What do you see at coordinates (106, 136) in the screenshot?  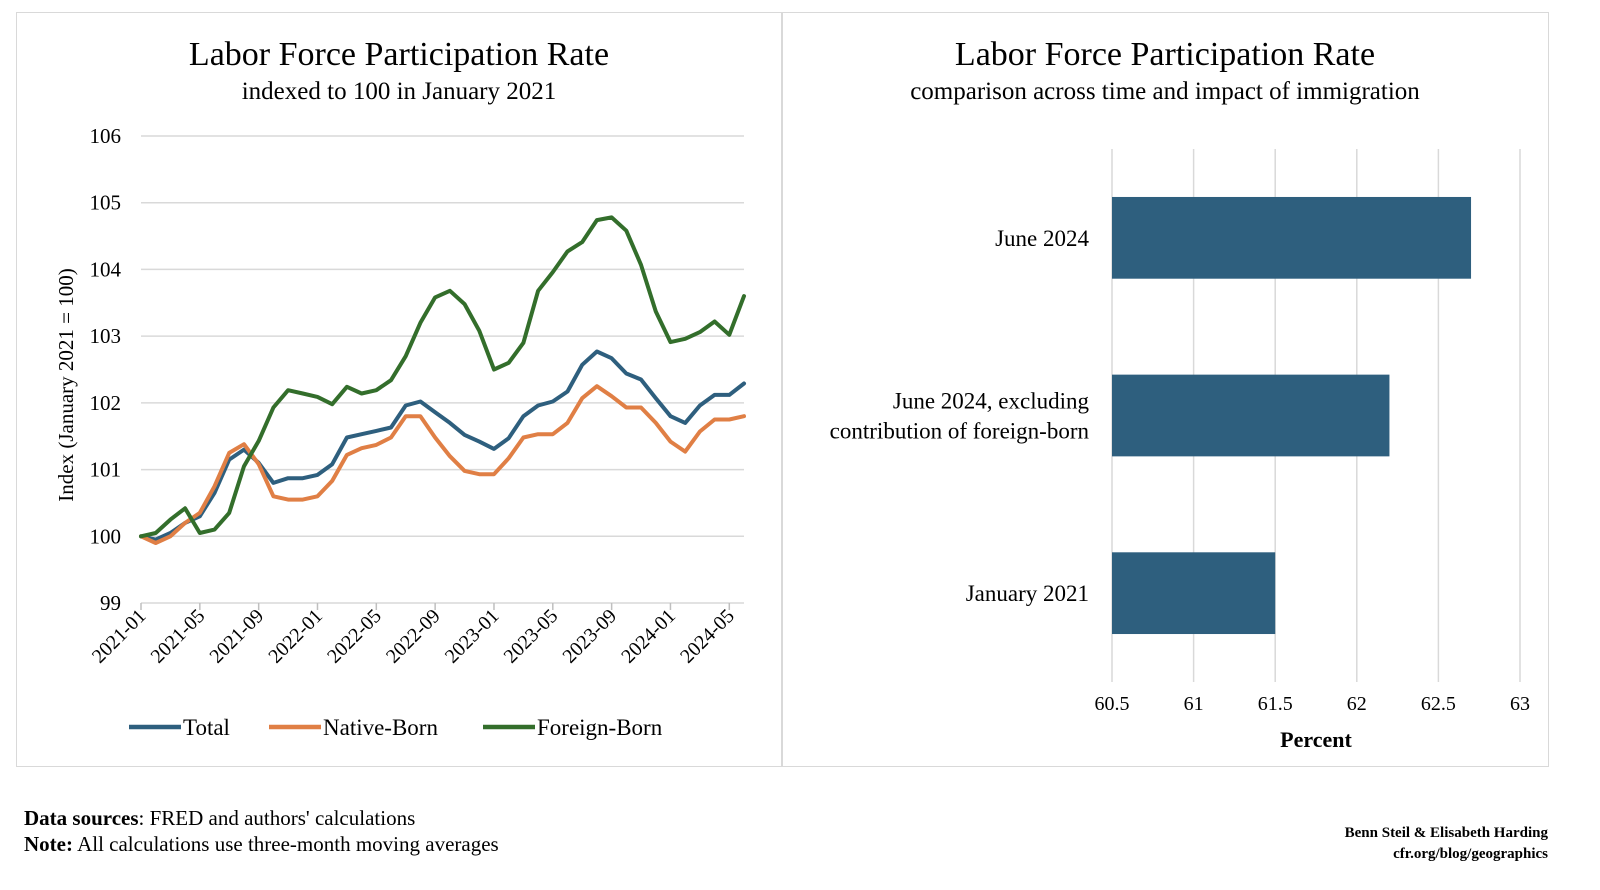 I see `y-tick-label: 106` at bounding box center [106, 136].